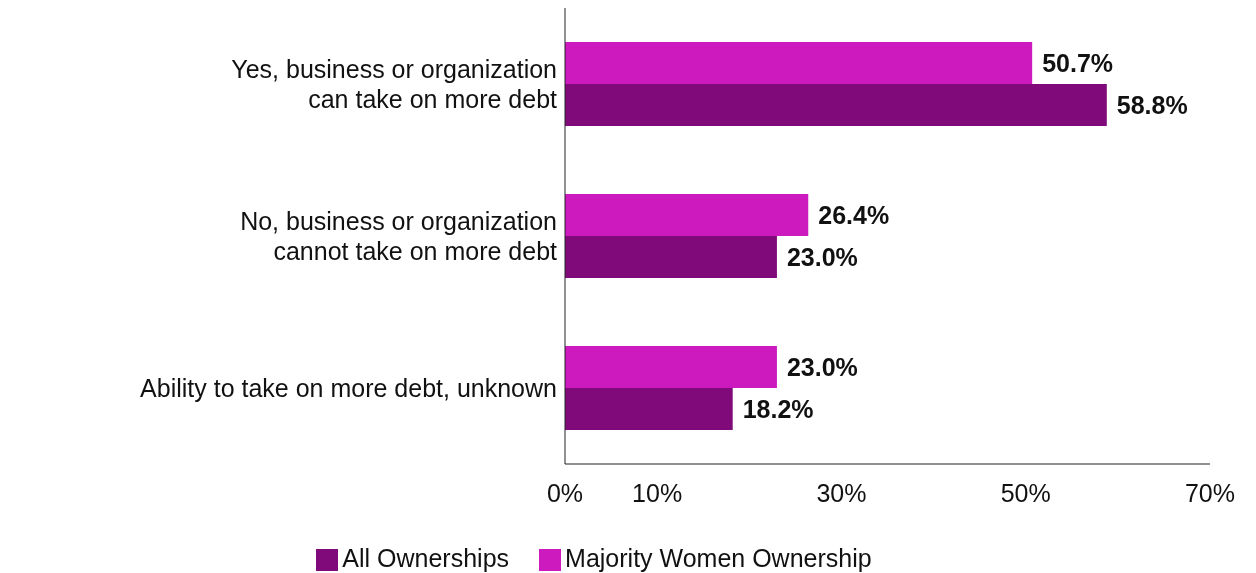 This screenshot has height=573, width=1256. Describe the element at coordinates (778, 409) in the screenshot. I see `data-label: 18.2%` at that location.